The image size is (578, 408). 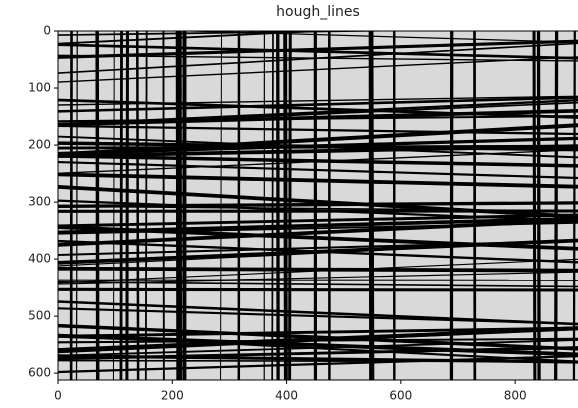 I want to click on y-tick-label: 200, so click(x=39, y=145).